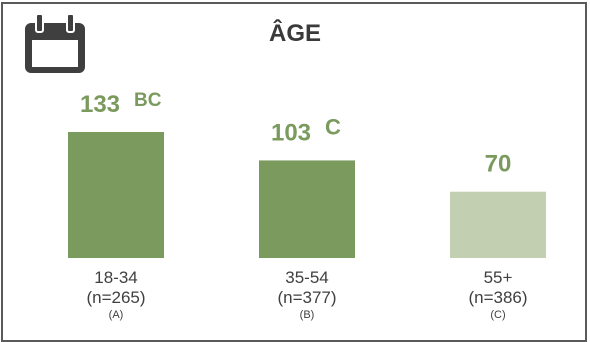 The width and height of the screenshot is (590, 342). I want to click on group-letter: (C), so click(498, 315).